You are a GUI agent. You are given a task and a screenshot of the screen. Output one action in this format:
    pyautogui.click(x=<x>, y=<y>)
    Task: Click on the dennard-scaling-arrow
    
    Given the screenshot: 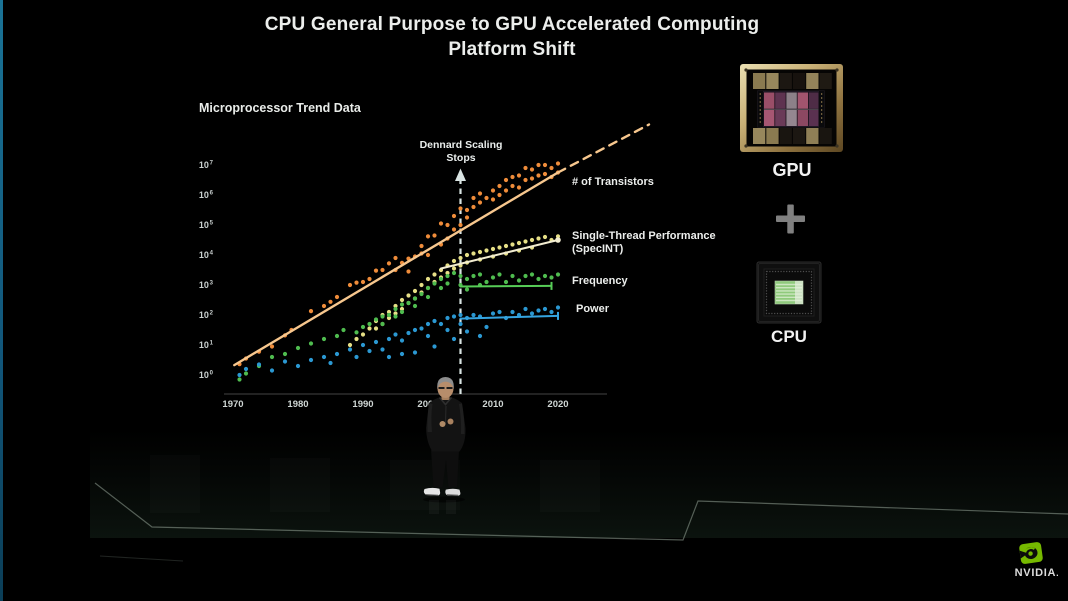 What is the action you would take?
    pyautogui.click(x=460, y=281)
    